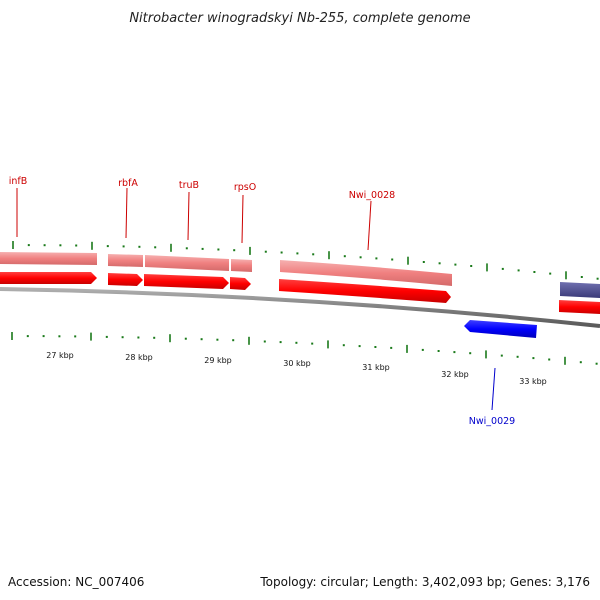 Image resolution: width=600 pixels, height=600 pixels. What do you see at coordinates (48, 258) in the screenshot?
I see `feature-band-infb` at bounding box center [48, 258].